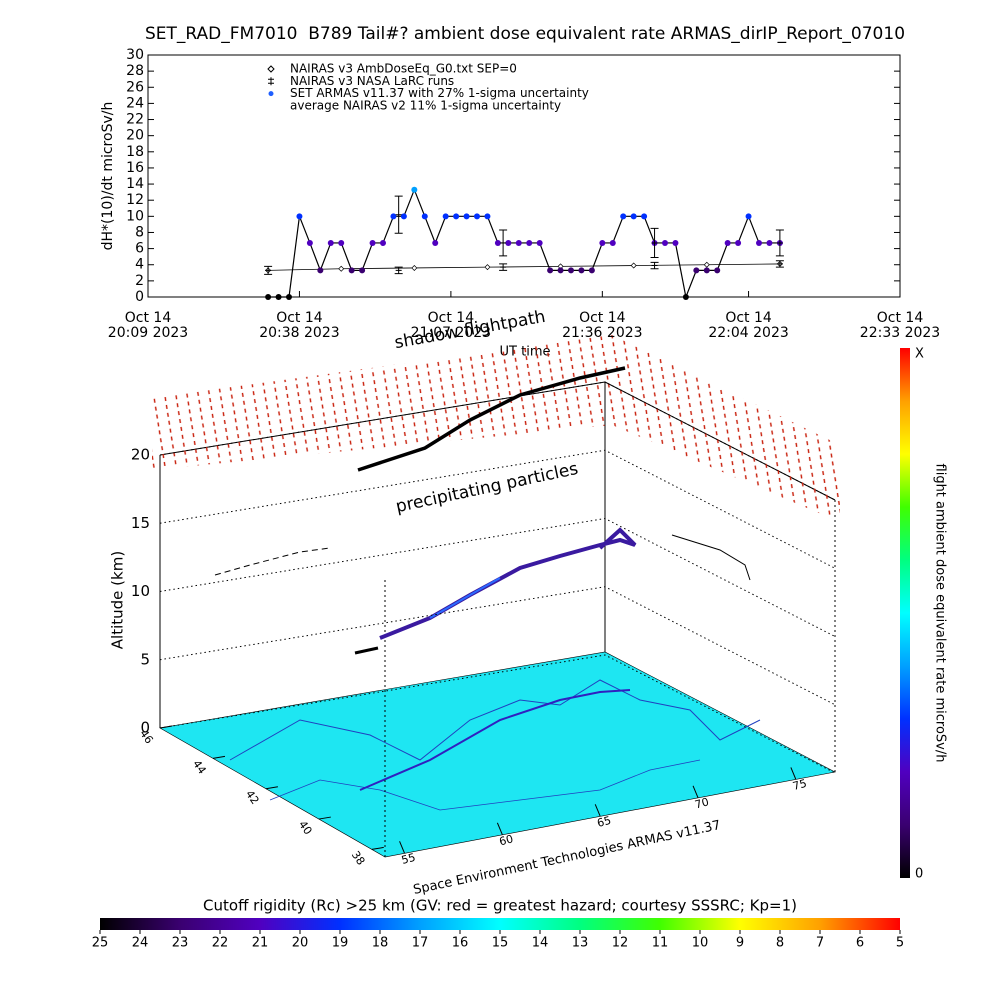 Image resolution: width=1000 pixels, height=1000 pixels. I want to click on colorbar-tick-label: 19, so click(340, 943).